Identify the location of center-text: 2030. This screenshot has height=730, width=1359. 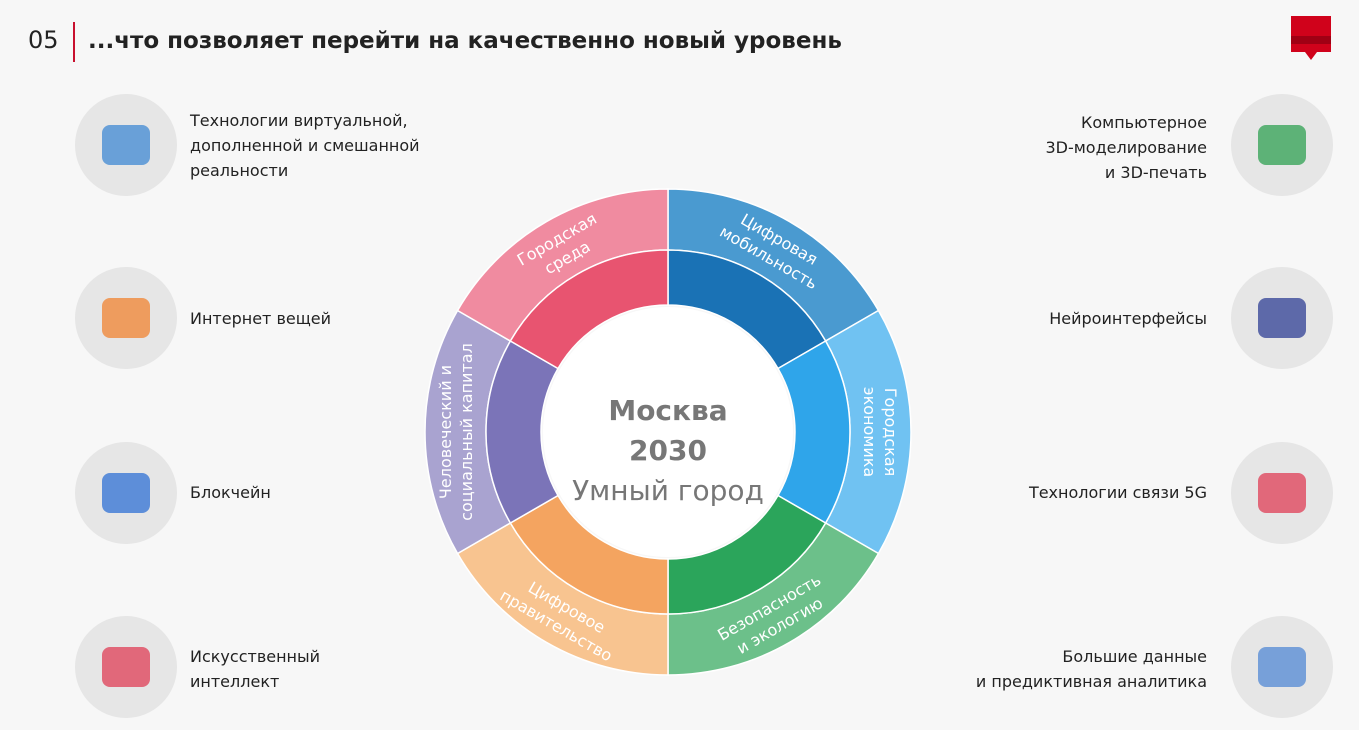
(668, 450).